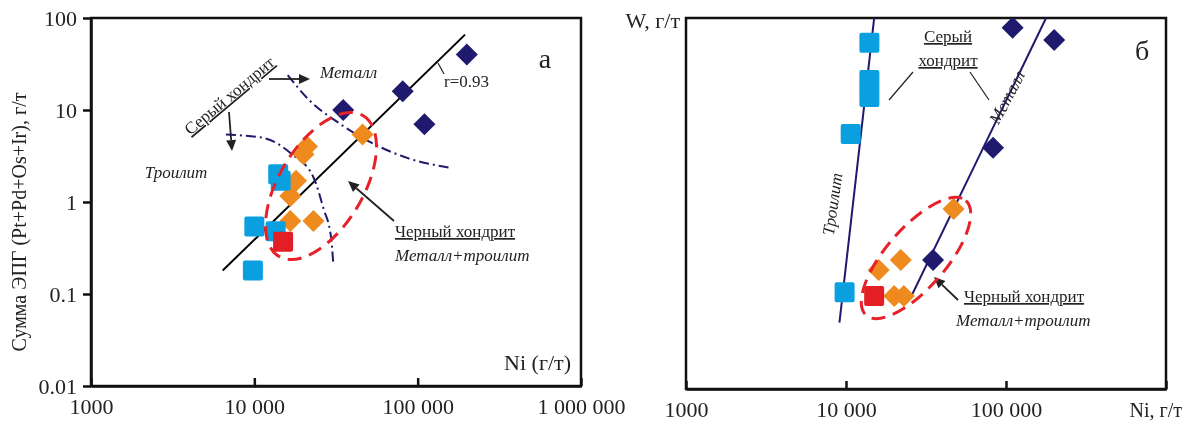  Describe the element at coordinates (19, 222) in the screenshot. I see `y-axis-title: Сумма ЭПГ (Pt+Pd+Os+Ir), г/т` at that location.